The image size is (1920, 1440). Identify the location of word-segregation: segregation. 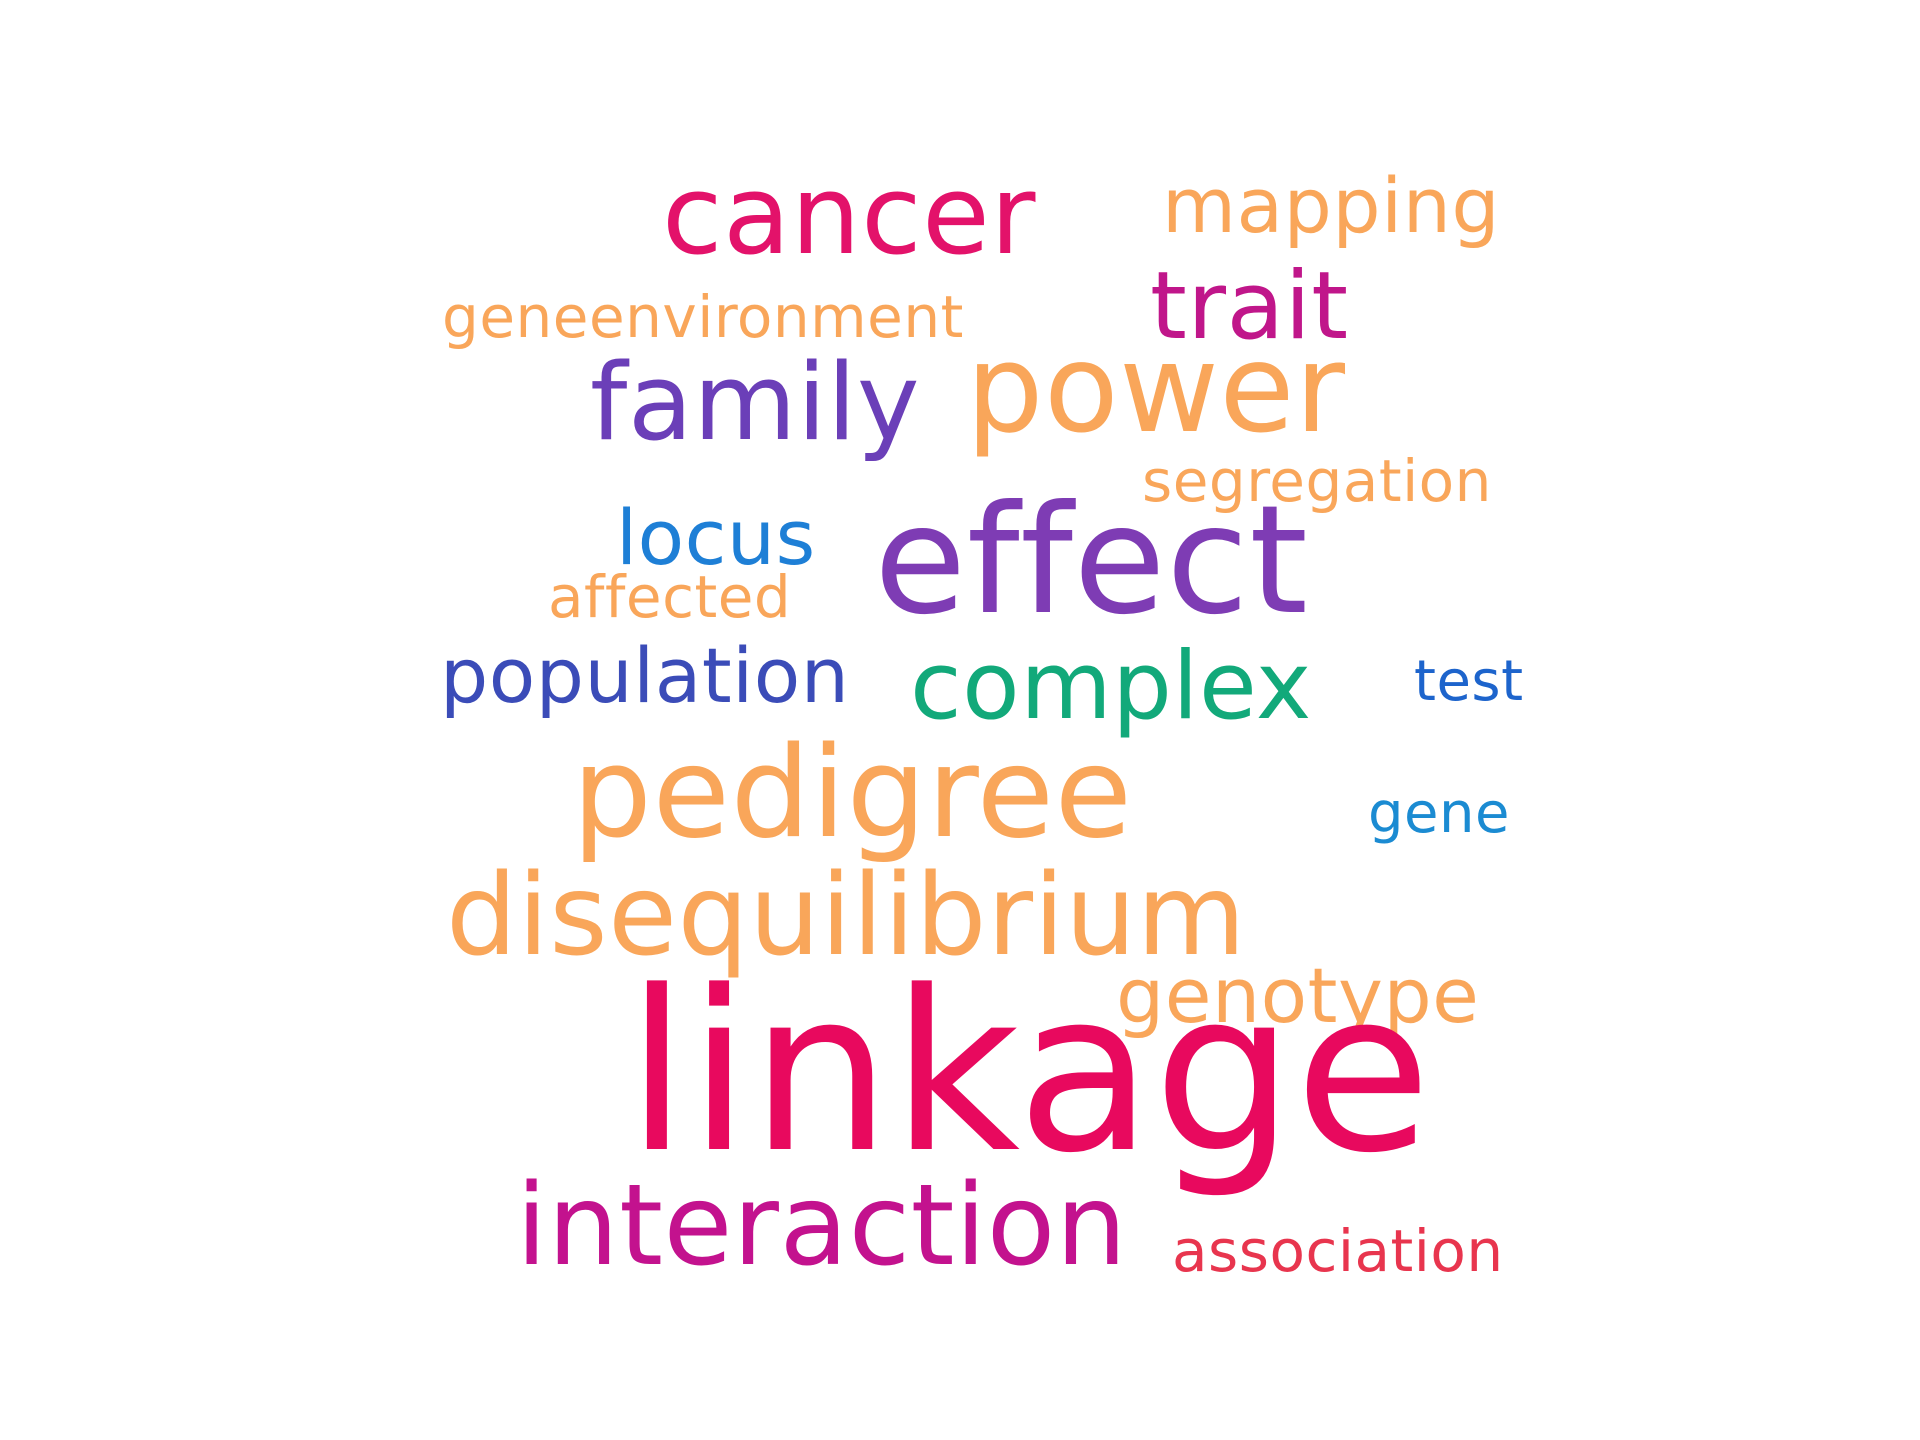
(1317, 481).